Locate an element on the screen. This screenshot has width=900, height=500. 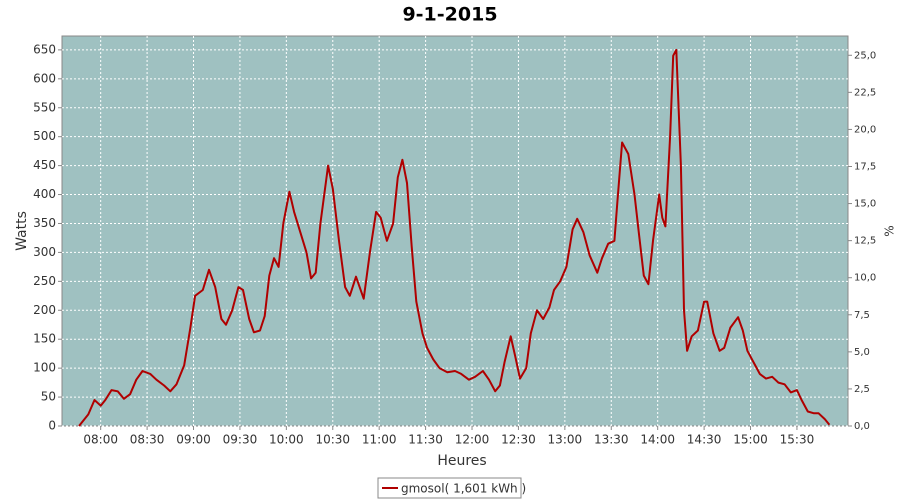
y-tick-label: 450 is located at coordinates (44, 165).